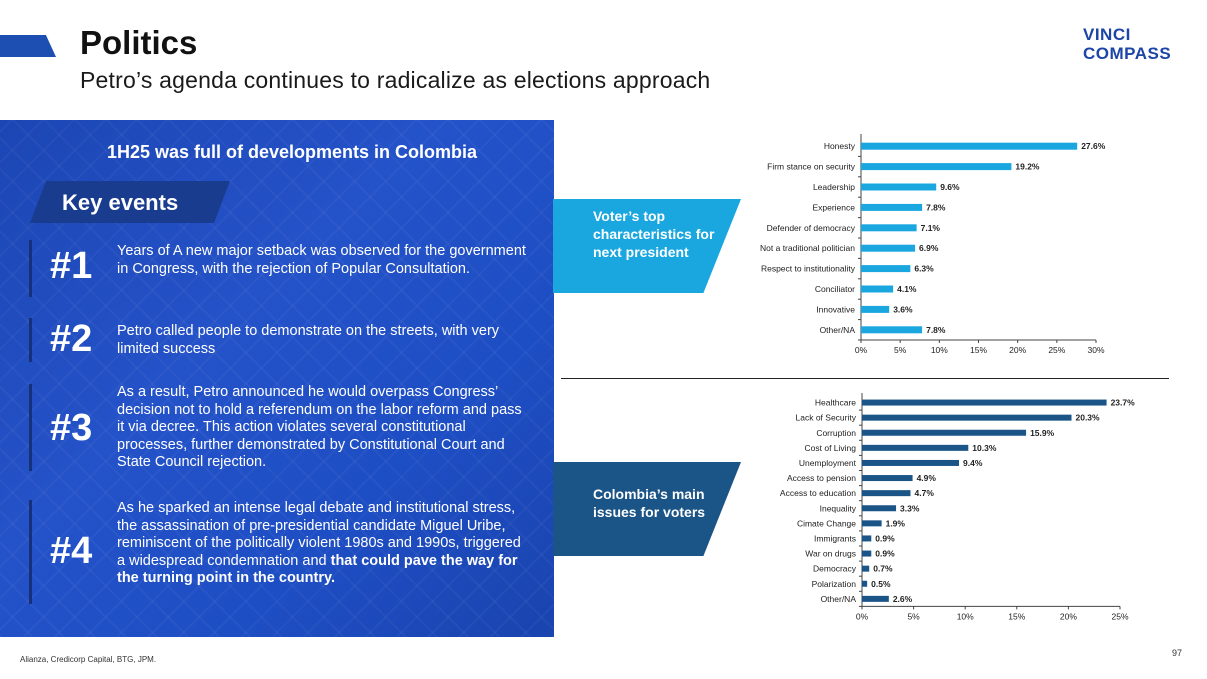 Image resolution: width=1207 pixels, height=679 pixels. What do you see at coordinates (818, 493) in the screenshot?
I see `chart-1-category-label: Access to education` at bounding box center [818, 493].